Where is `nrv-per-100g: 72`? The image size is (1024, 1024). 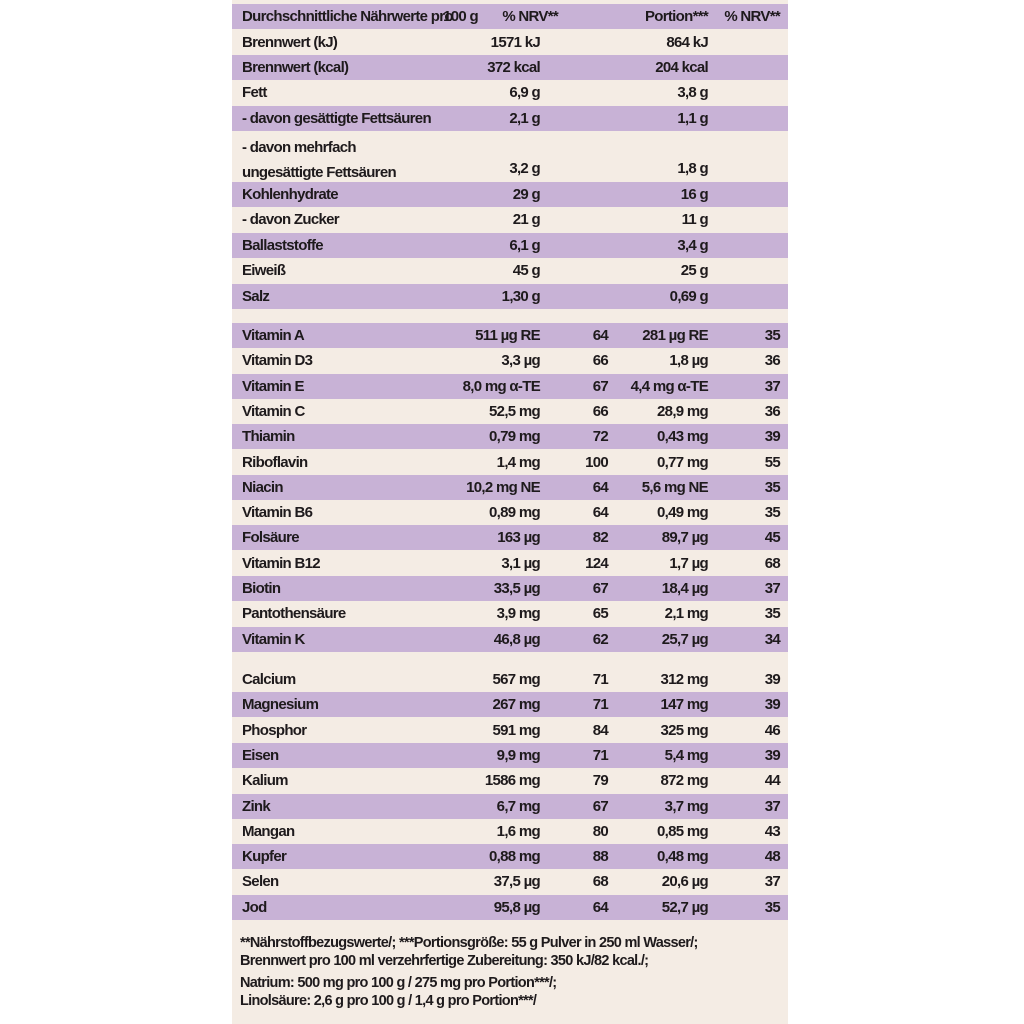
nrv-per-100g: 72 is located at coordinates (600, 437).